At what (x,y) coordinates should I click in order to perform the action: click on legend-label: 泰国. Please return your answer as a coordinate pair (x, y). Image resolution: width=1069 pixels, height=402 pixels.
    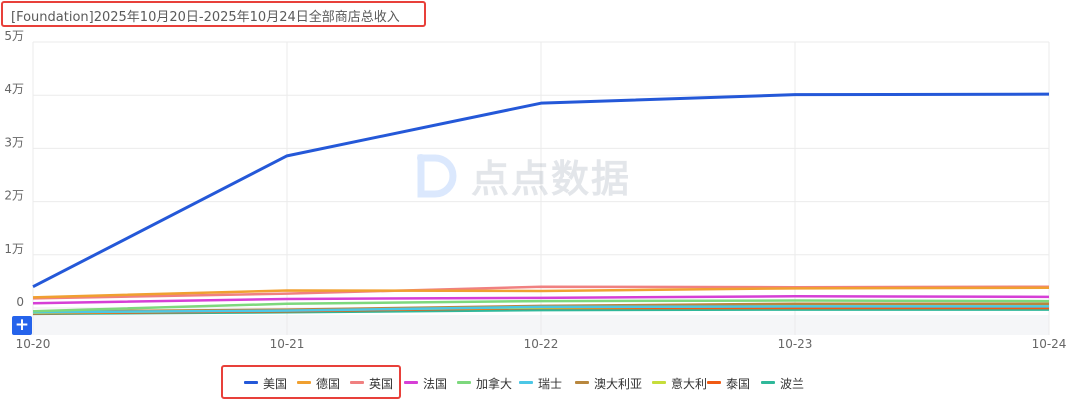
    Looking at the image, I should click on (738, 384).